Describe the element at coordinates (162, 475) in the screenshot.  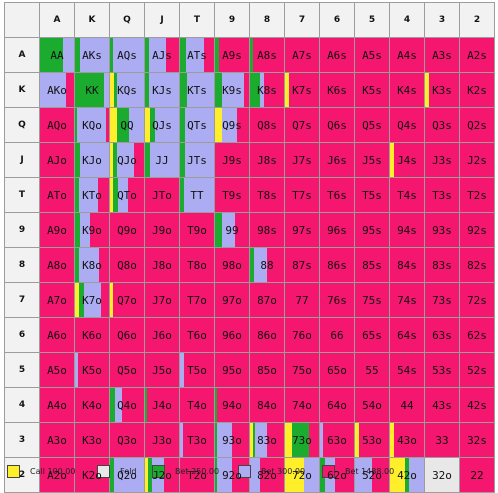
I see `hand-cell-J2o: J2o` at that location.